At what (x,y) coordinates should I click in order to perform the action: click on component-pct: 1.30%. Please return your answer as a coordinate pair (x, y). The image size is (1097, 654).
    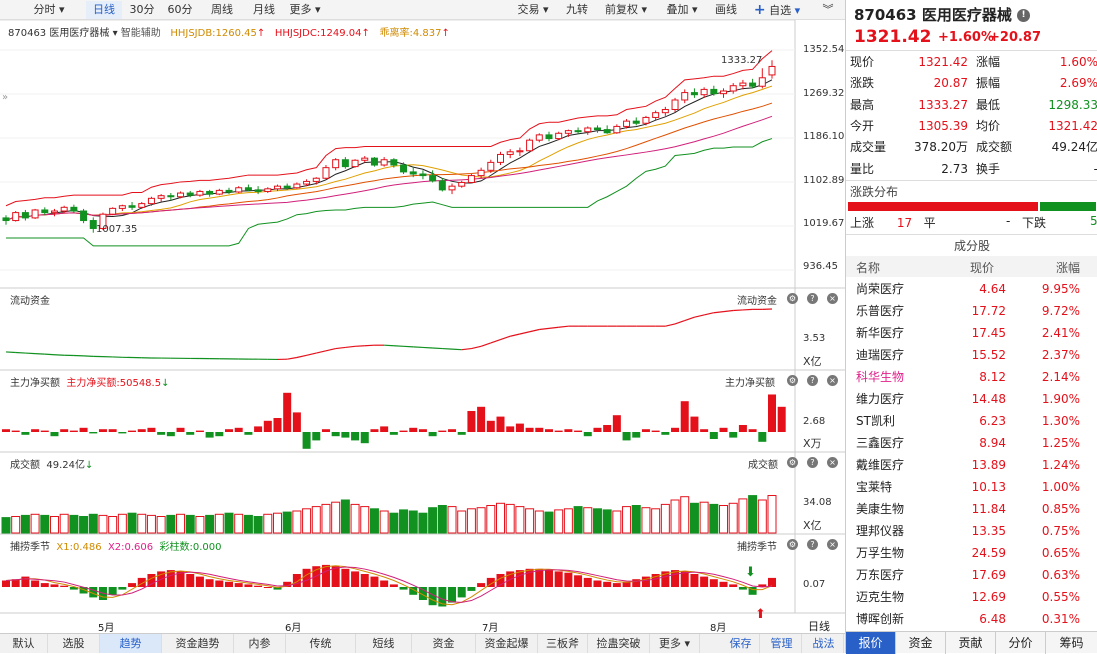
    Looking at the image, I should click on (1048, 421).